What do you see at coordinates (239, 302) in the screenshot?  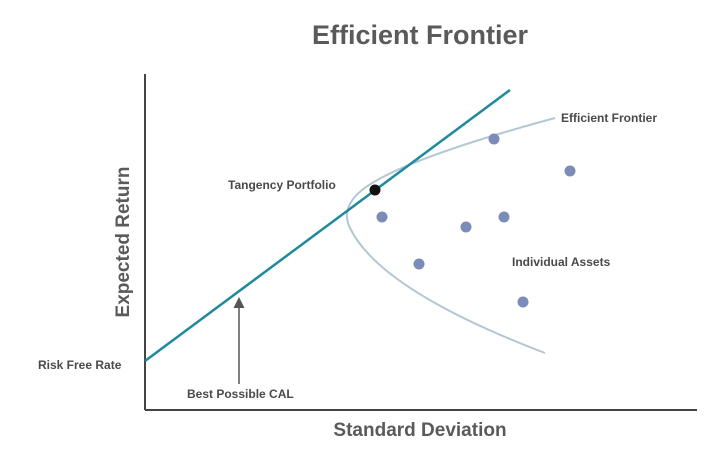 I see `up-arrow-icon` at bounding box center [239, 302].